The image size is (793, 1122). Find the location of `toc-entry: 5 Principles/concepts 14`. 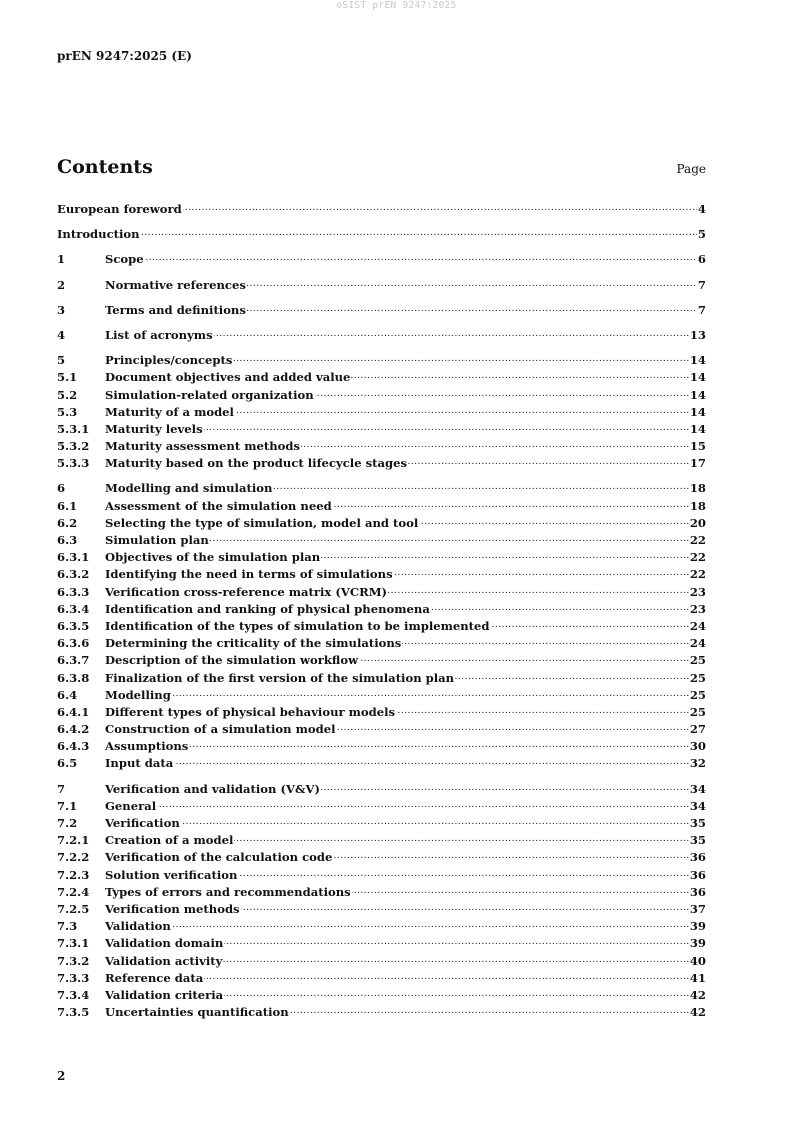

toc-entry: 5 Principles/concepts 14 is located at coordinates (381, 361).